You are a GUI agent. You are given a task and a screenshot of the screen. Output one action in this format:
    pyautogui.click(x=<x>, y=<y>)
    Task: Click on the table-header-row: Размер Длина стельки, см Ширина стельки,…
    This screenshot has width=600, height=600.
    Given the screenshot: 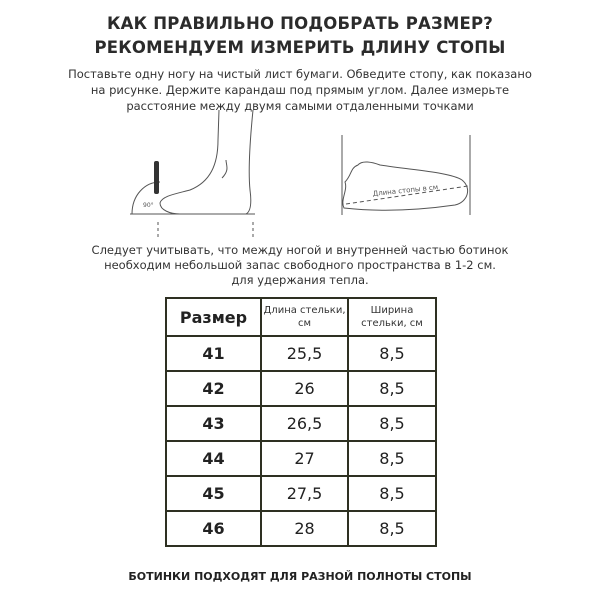 What is the action you would take?
    pyautogui.click(x=301, y=317)
    